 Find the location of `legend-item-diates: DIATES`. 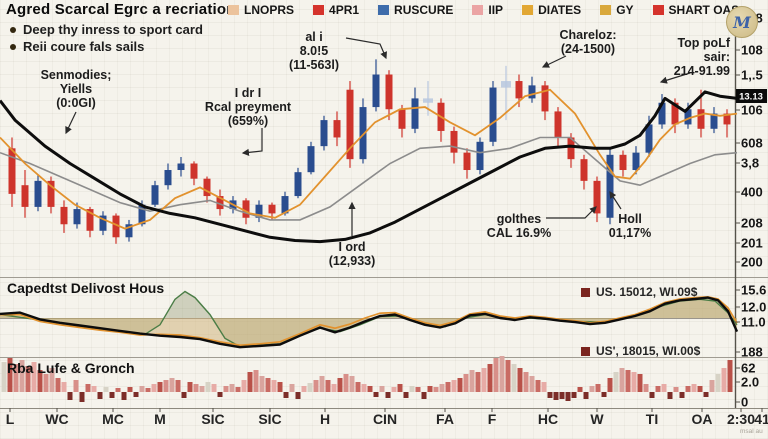

legend-item-diates: DIATES is located at coordinates (551, 10).